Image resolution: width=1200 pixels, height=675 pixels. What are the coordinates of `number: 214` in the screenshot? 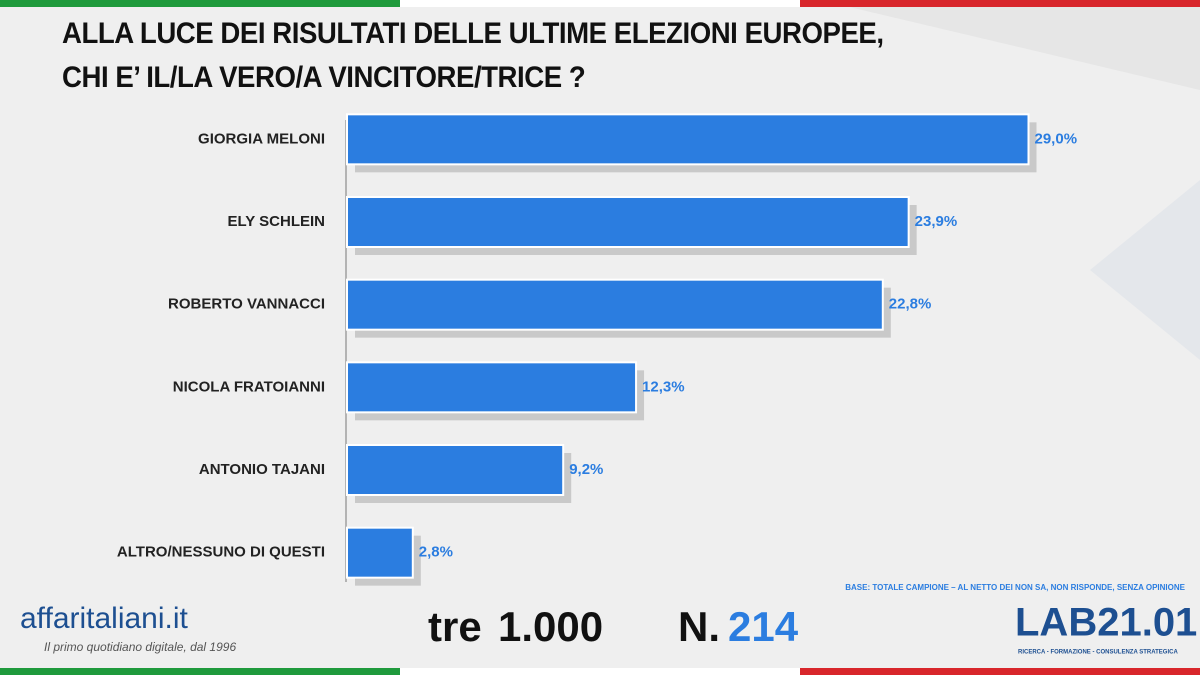 It's located at (763, 626).